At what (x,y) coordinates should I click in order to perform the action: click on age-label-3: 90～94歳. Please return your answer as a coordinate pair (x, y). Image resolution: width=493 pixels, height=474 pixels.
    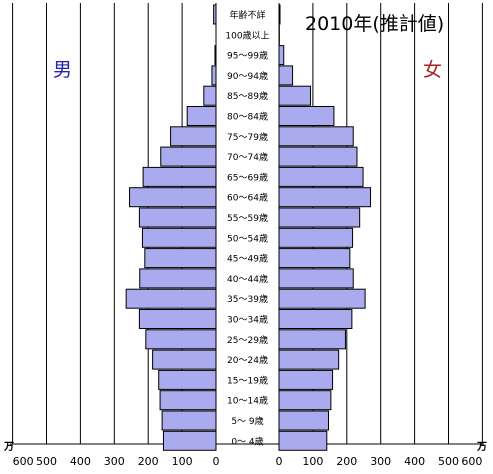
    Looking at the image, I should click on (247, 76).